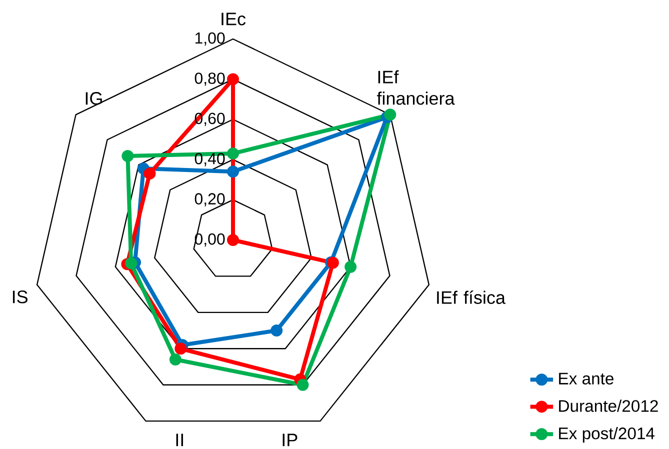  What do you see at coordinates (209, 79) in the screenshot?
I see `y-tick-label: 0,80` at bounding box center [209, 79].